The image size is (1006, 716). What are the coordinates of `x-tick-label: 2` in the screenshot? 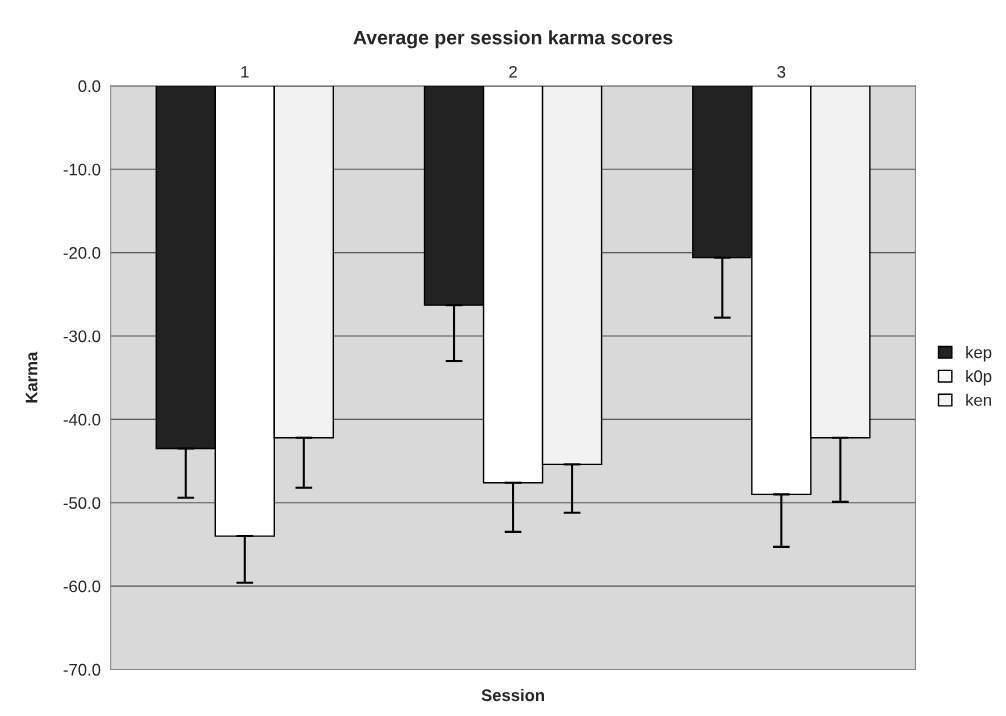 It's located at (513, 71).